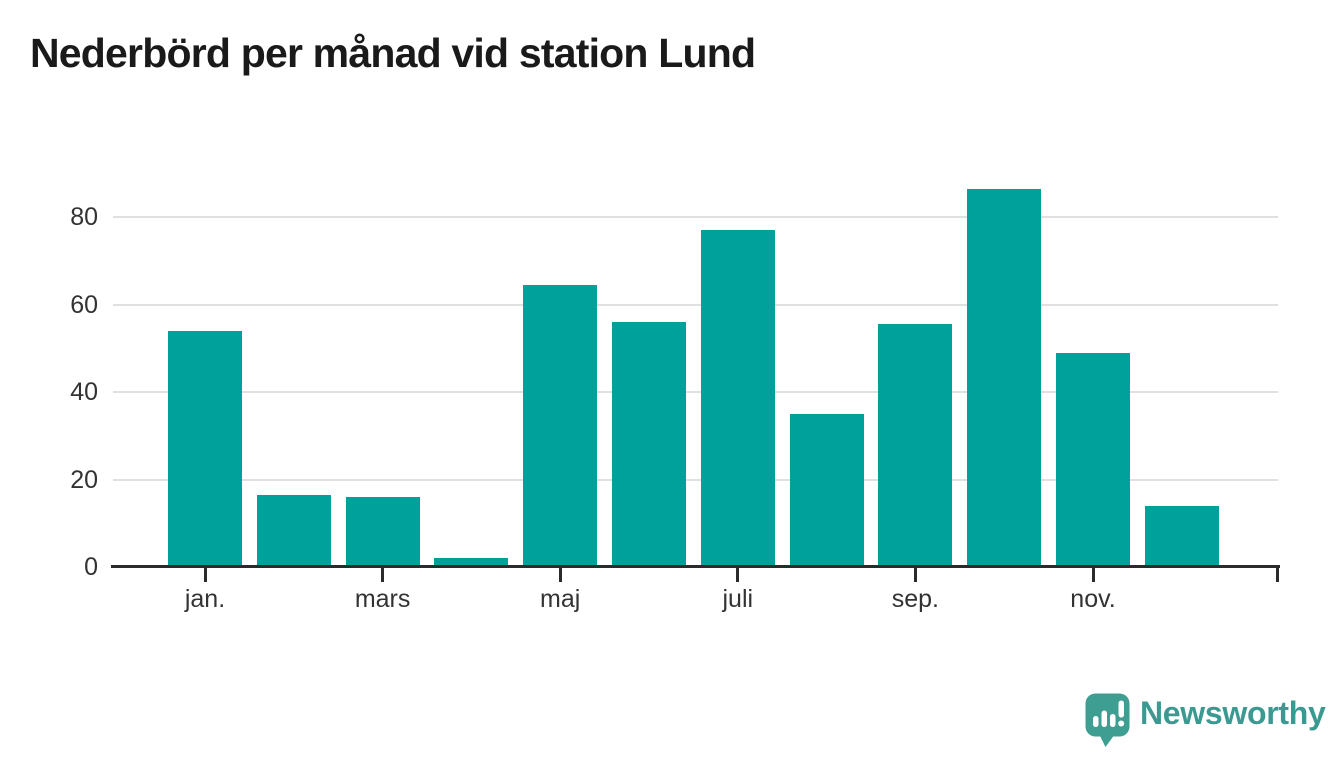  What do you see at coordinates (205, 448) in the screenshot?
I see `bar-jan.` at bounding box center [205, 448].